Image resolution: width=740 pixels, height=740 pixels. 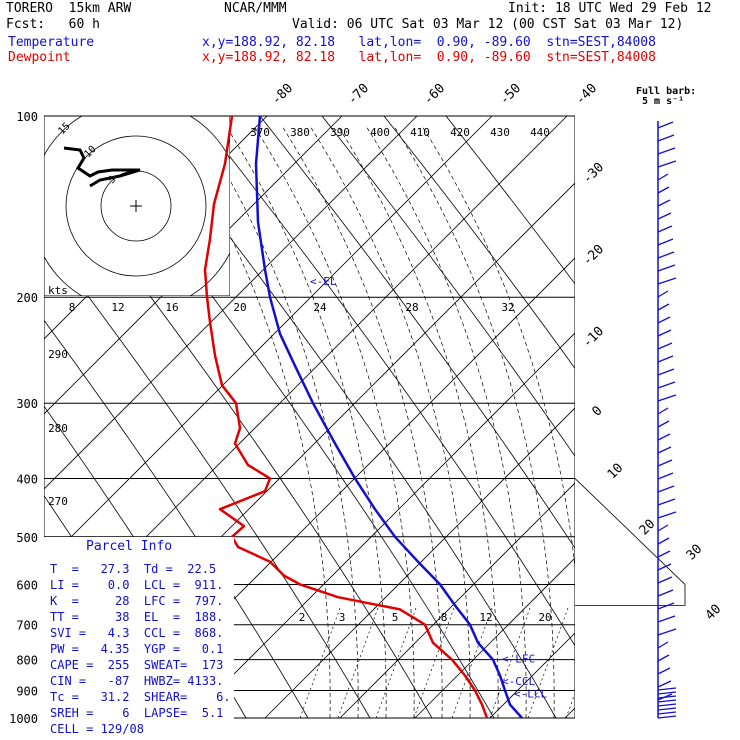 I want to click on isotherm-right-label: 40, so click(x=714, y=613).